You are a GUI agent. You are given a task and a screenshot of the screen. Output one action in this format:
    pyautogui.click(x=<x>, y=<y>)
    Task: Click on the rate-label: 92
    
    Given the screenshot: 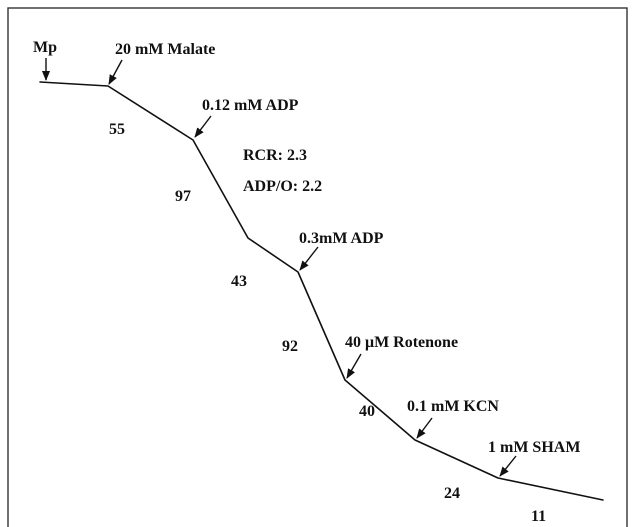 What is the action you would take?
    pyautogui.click(x=290, y=346)
    